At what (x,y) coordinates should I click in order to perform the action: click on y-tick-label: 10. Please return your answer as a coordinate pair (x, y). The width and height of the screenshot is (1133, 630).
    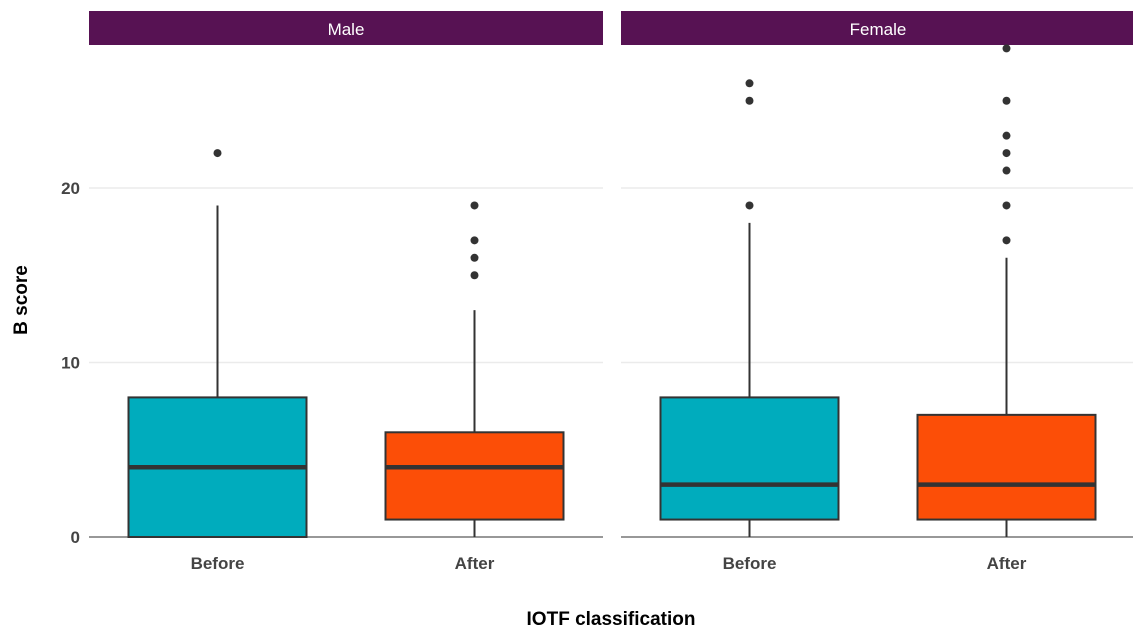
    Looking at the image, I should click on (70, 363).